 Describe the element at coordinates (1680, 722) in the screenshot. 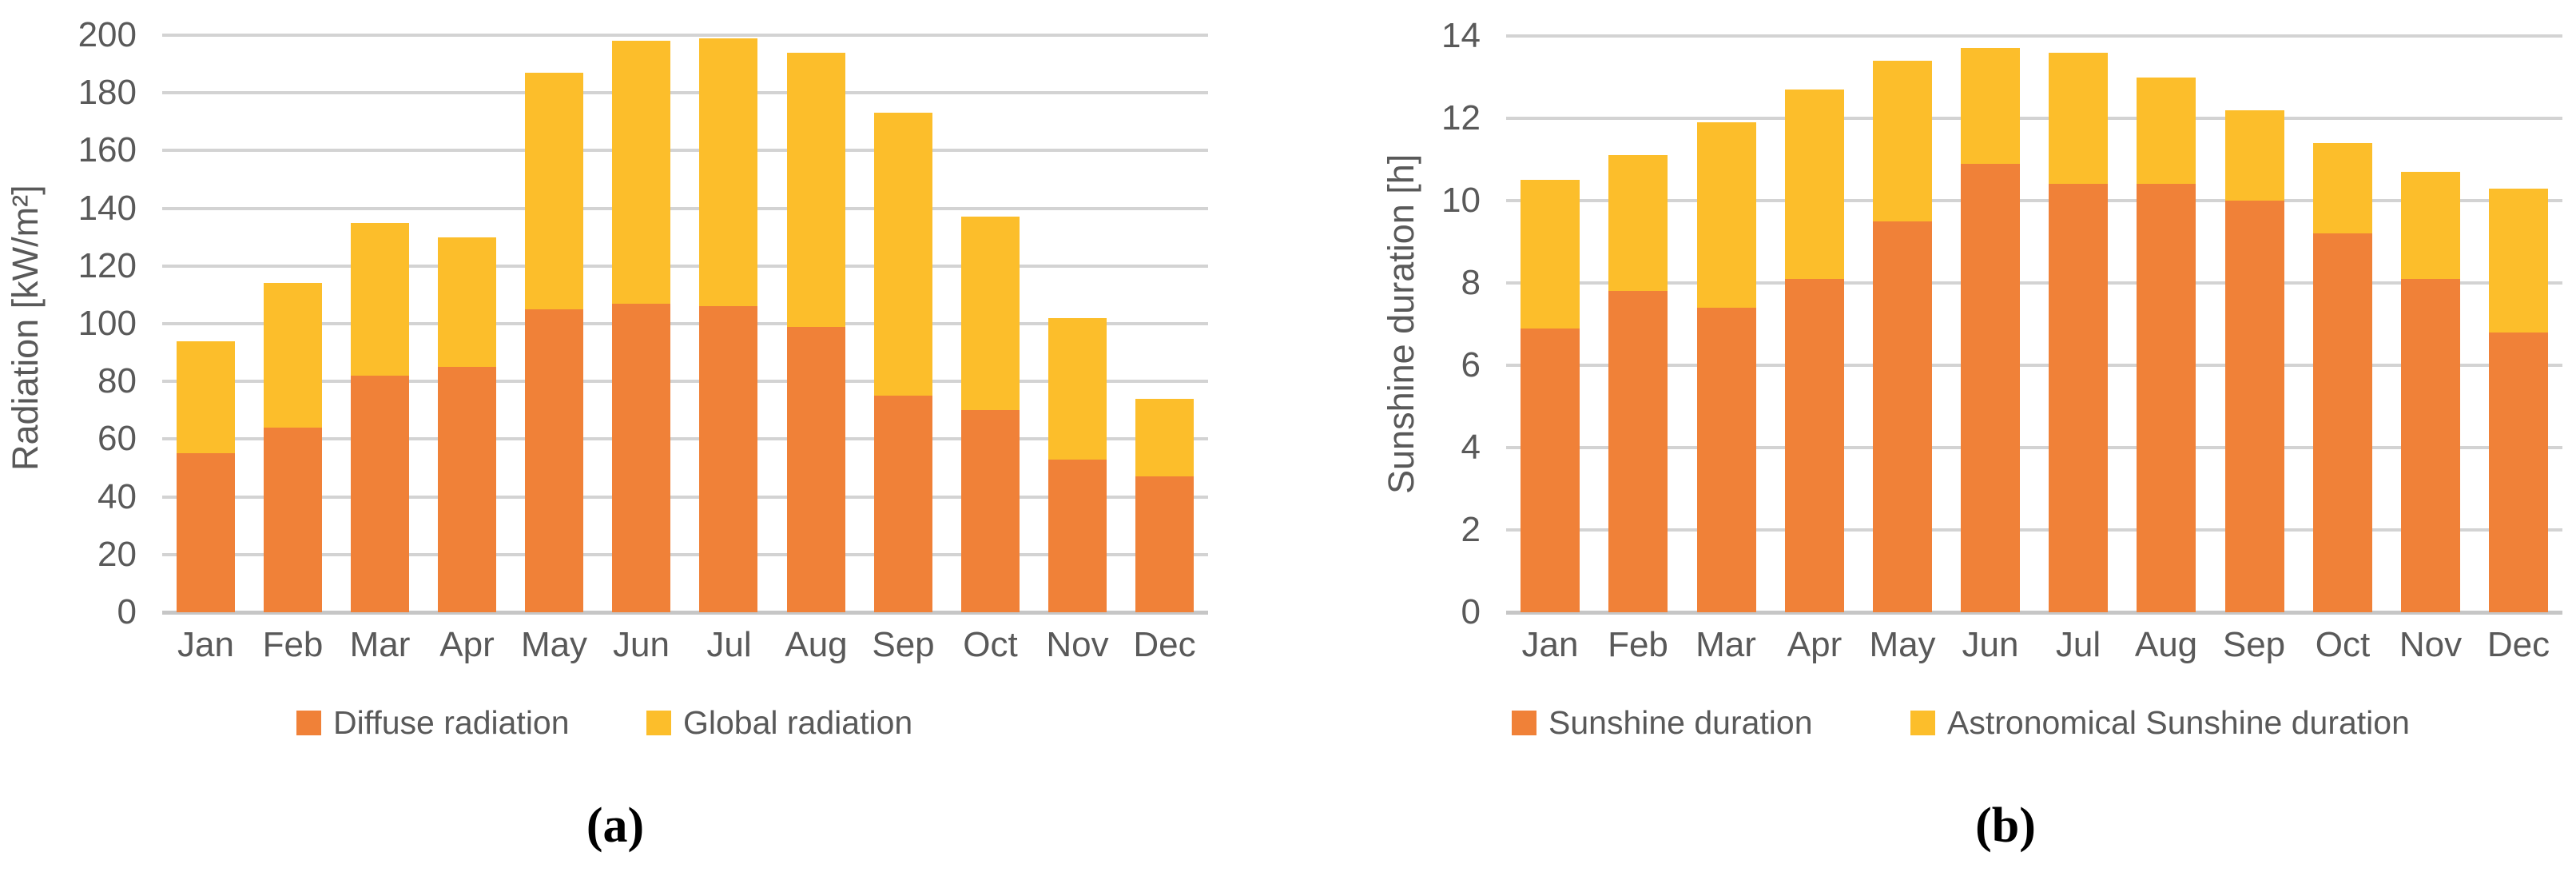

I see `legend-label: Sunshine duration` at that location.